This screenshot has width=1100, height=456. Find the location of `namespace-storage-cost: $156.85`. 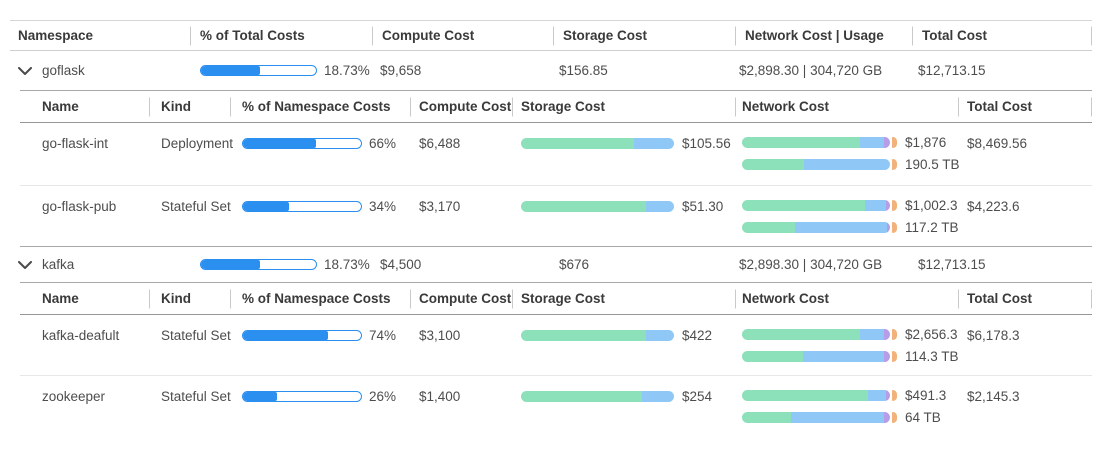

namespace-storage-cost: $156.85 is located at coordinates (583, 70).